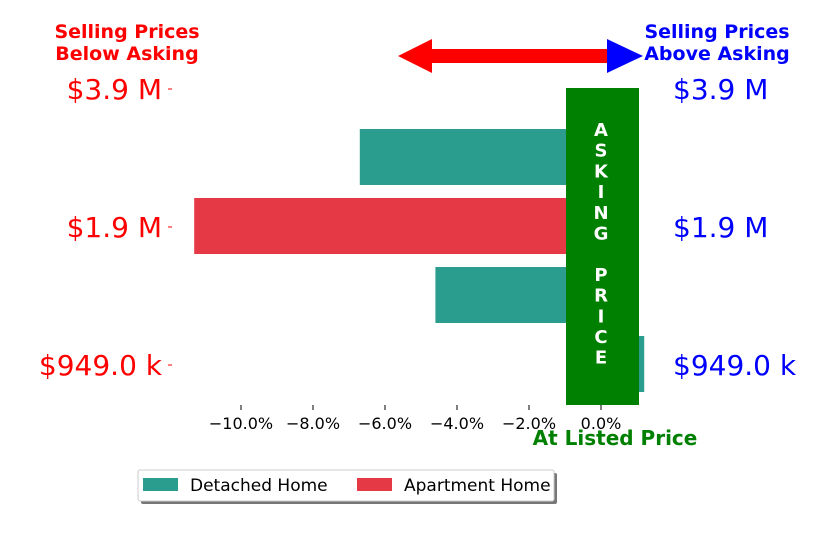  I want to click on left-label-949k: $949.0 k, so click(101, 365).